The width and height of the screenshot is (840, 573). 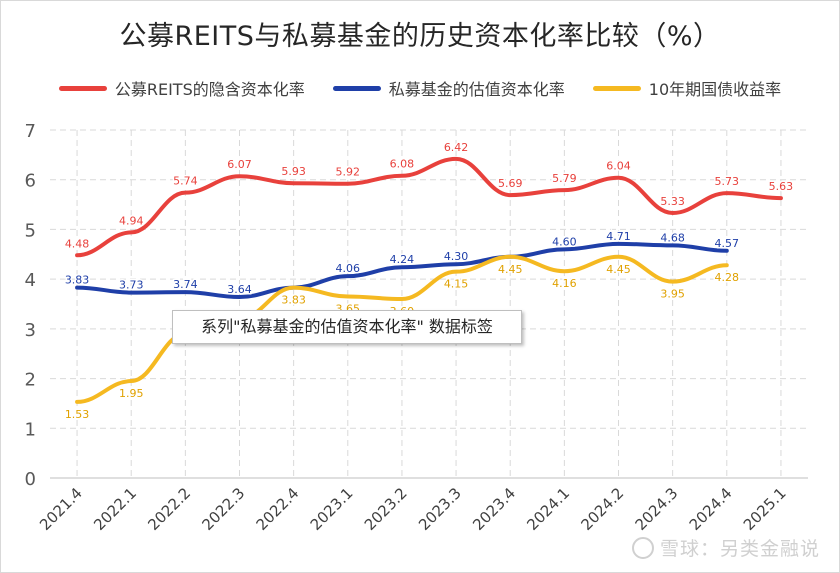 I want to click on legend-item-bond: 10年期国债收益率, so click(x=687, y=88).